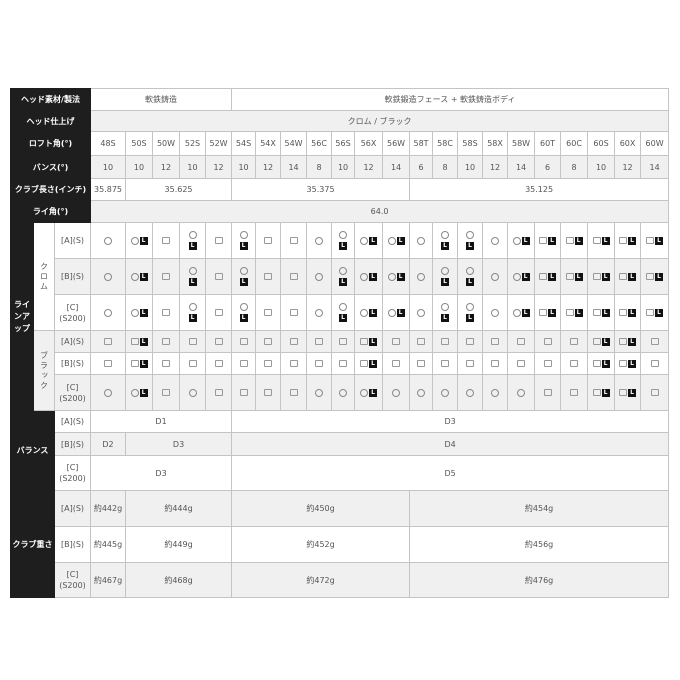 The image size is (680, 680). What do you see at coordinates (50, 211) in the screenshot?
I see `row-label-lie: ライ角(°)` at bounding box center [50, 211].